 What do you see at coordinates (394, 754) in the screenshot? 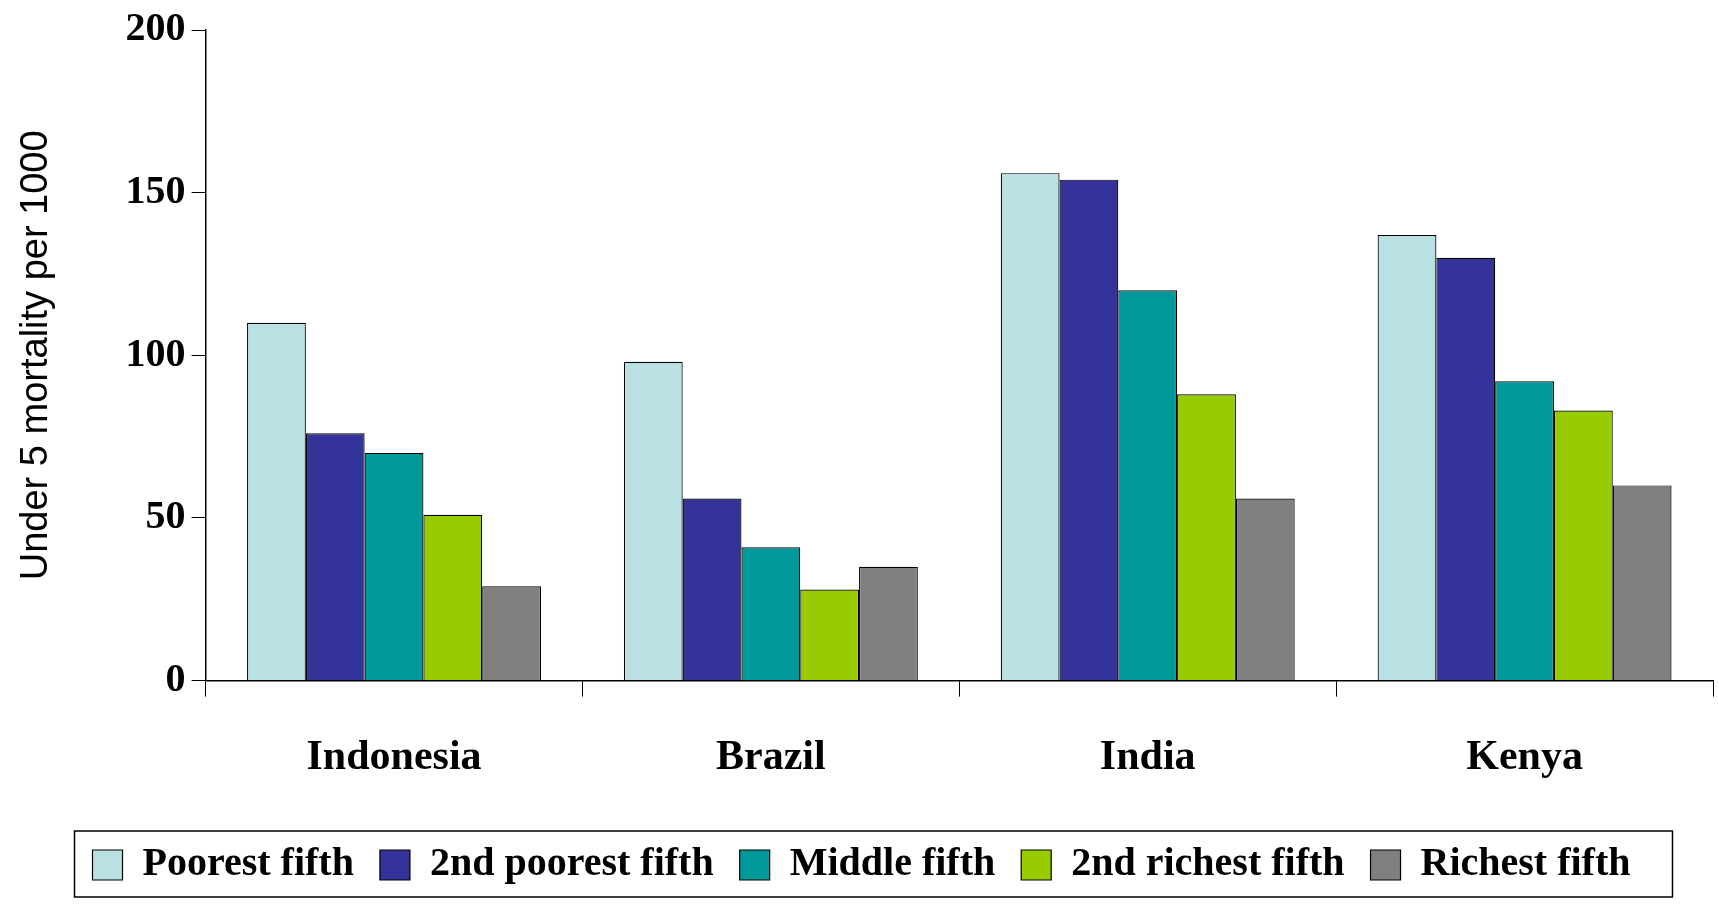
I see `x-tick-label: Indonesia` at bounding box center [394, 754].